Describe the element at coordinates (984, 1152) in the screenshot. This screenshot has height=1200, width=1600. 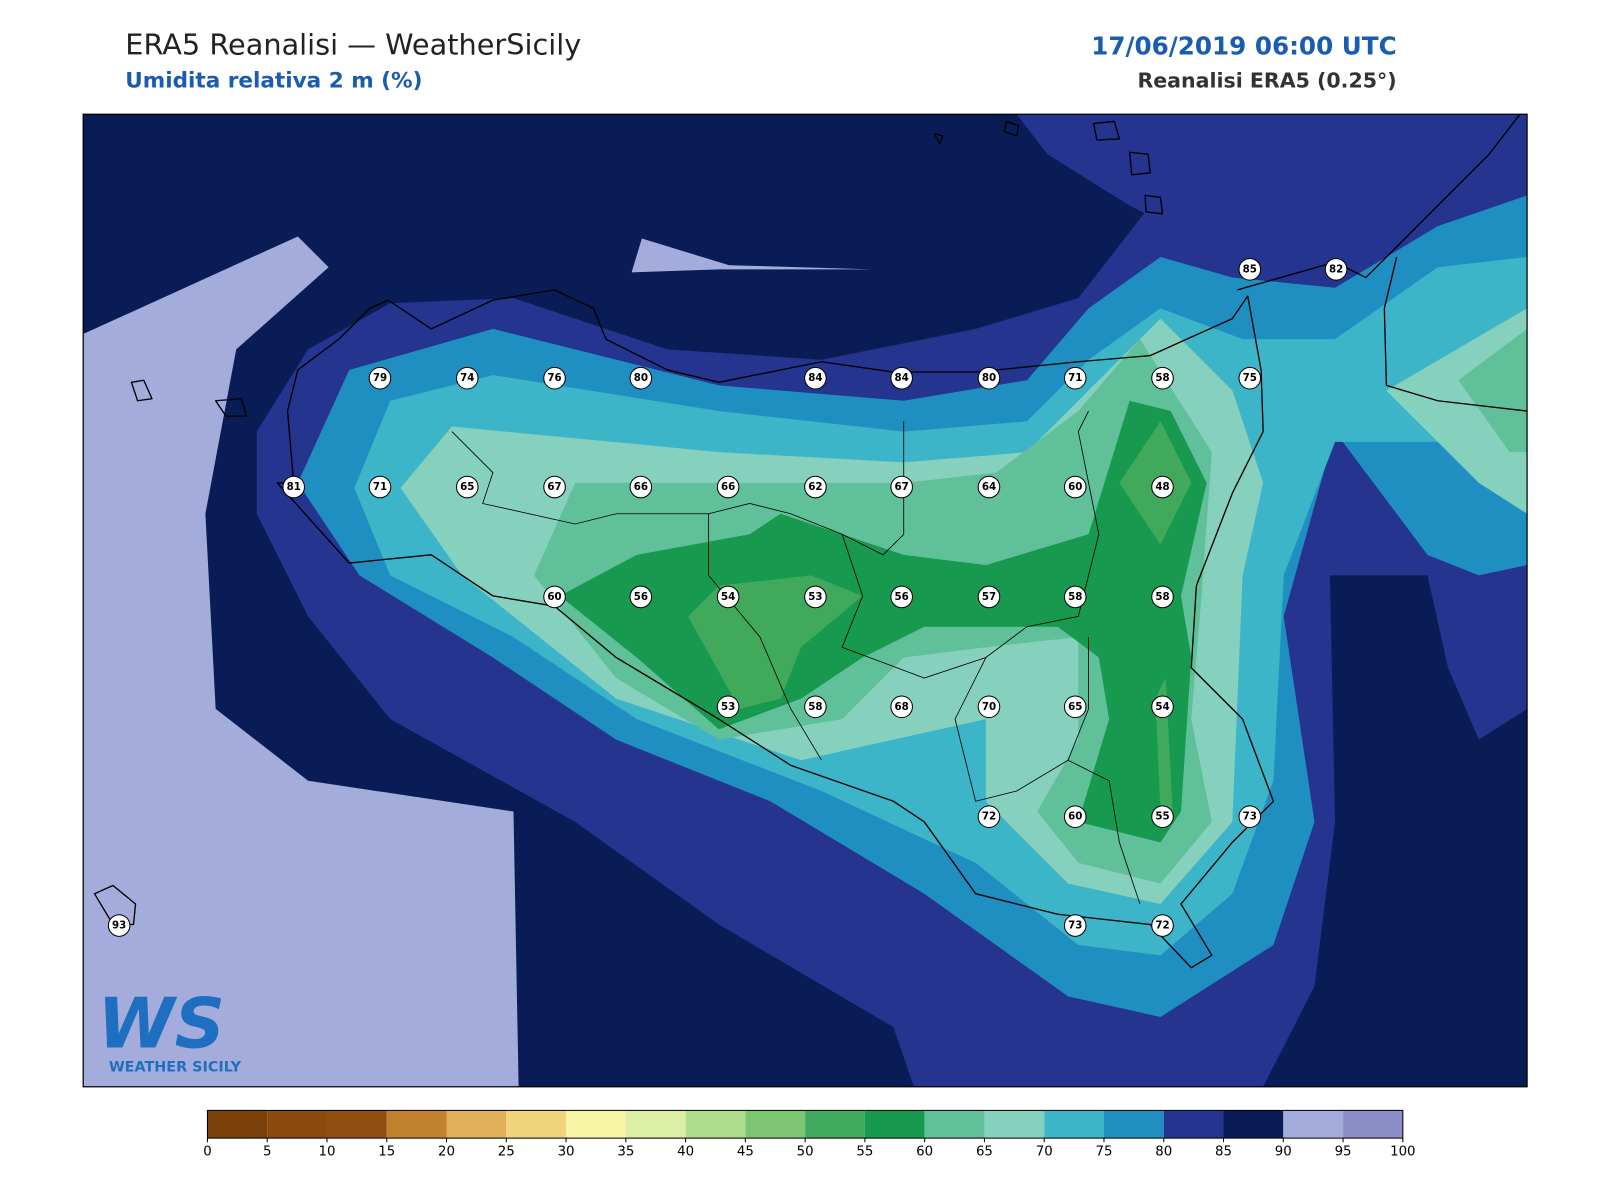
I see `colorbar-tick-label: 65` at that location.